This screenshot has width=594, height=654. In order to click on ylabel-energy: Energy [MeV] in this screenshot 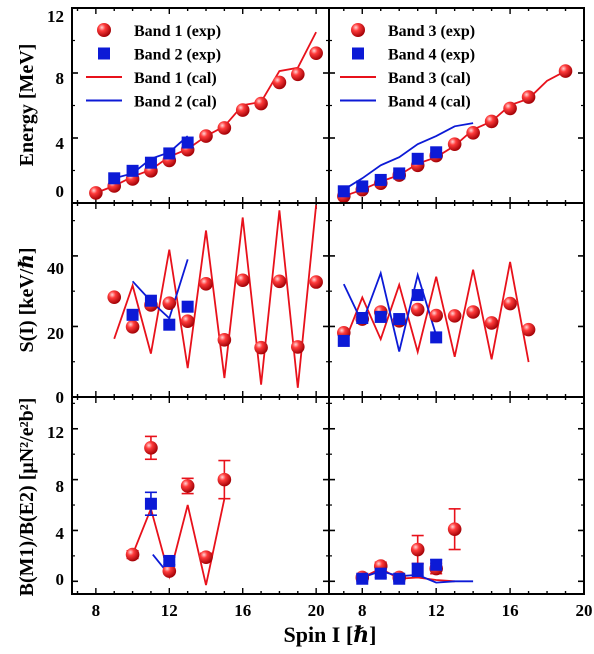, I will do `click(27, 105)`.